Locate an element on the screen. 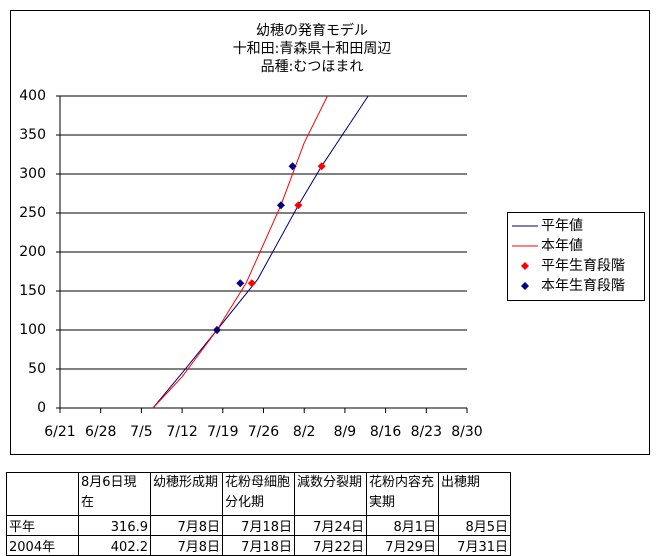 This screenshot has height=556, width=660. legend-label: 本年生育段階 is located at coordinates (583, 286).